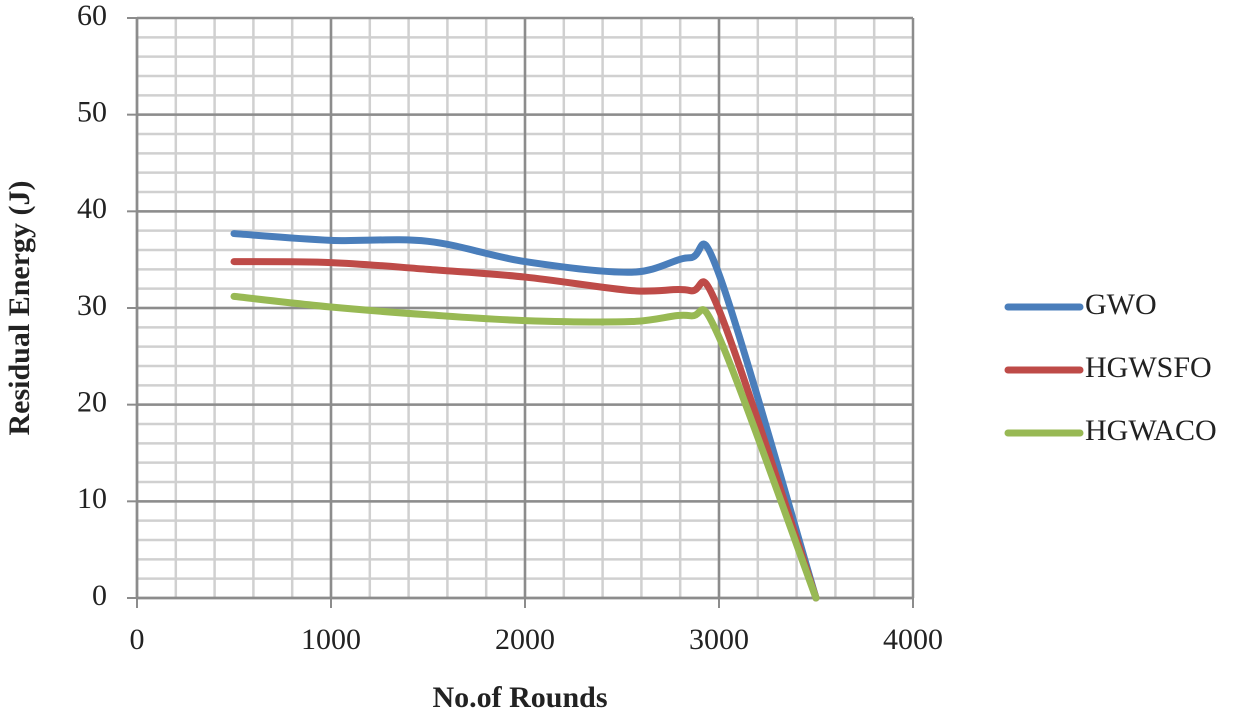  Describe the element at coordinates (92, 208) in the screenshot. I see `y-tick-label: 40` at that location.